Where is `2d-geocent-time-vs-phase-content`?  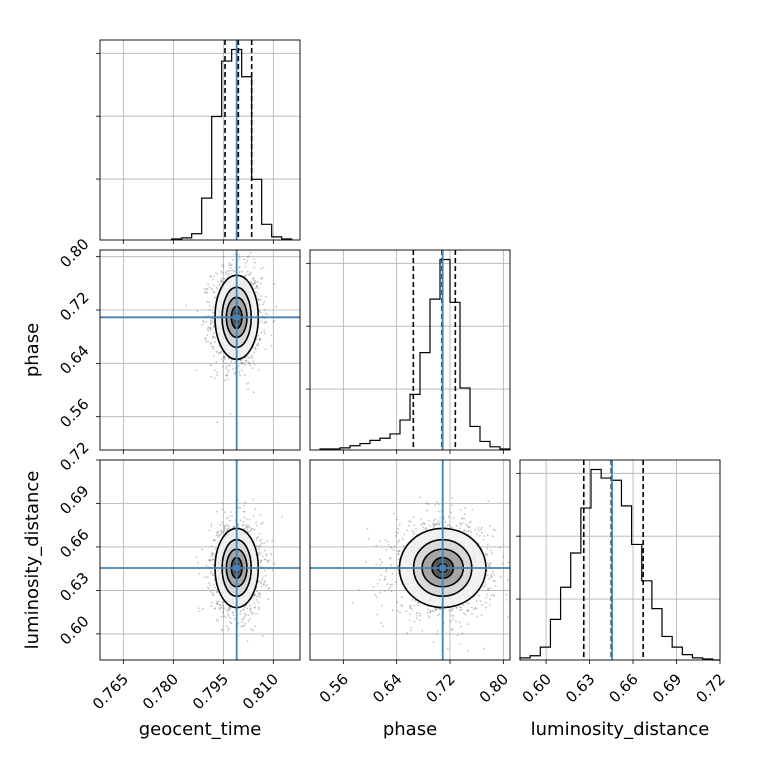
2d-geocent-time-vs-phase-content is located at coordinates (200, 350).